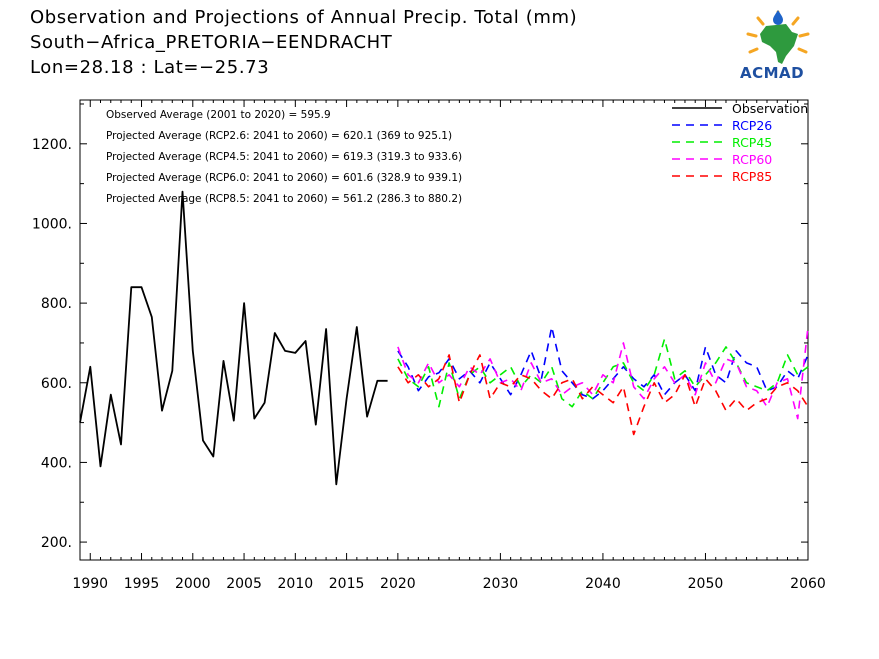 Image resolution: width=879 pixels, height=659 pixels. I want to click on legend-label: Observation, so click(770, 108).